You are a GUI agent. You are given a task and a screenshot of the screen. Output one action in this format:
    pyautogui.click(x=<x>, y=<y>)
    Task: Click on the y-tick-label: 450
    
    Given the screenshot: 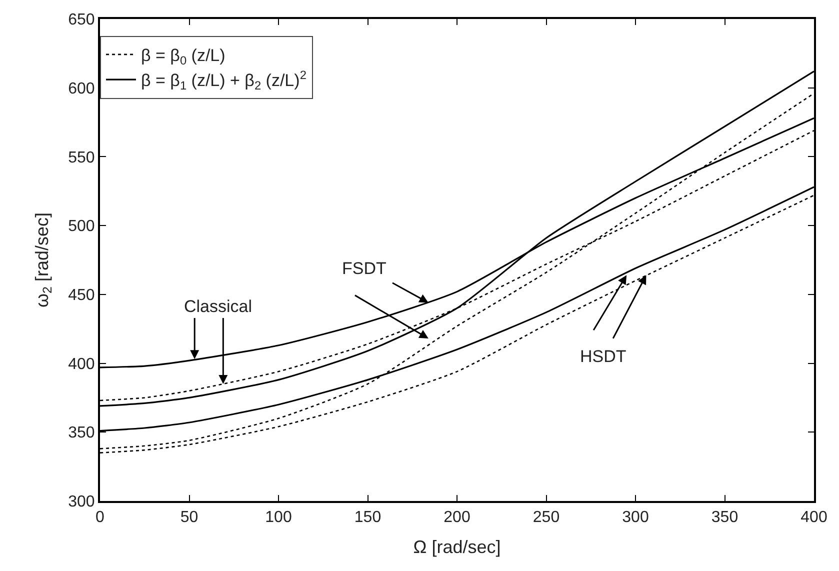 What is the action you would take?
    pyautogui.click(x=81, y=295)
    